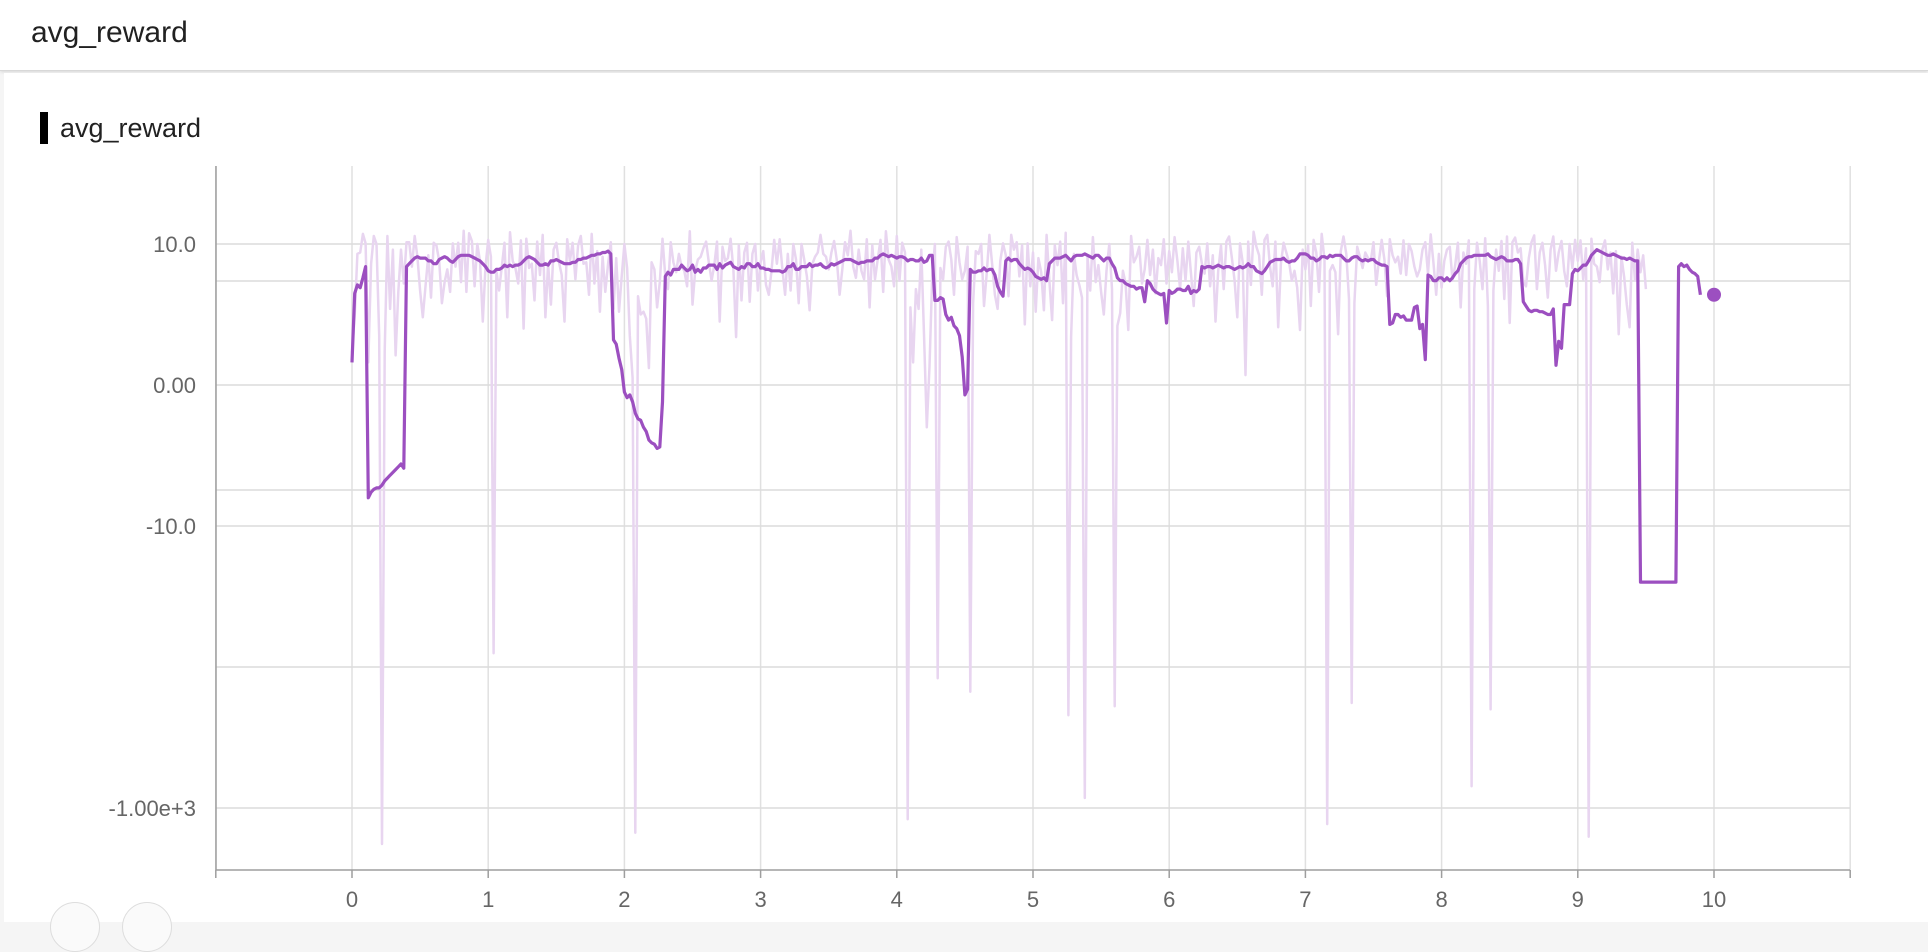 Image resolution: width=1928 pixels, height=952 pixels. I want to click on y-tick-label: 0.00, so click(174, 385).